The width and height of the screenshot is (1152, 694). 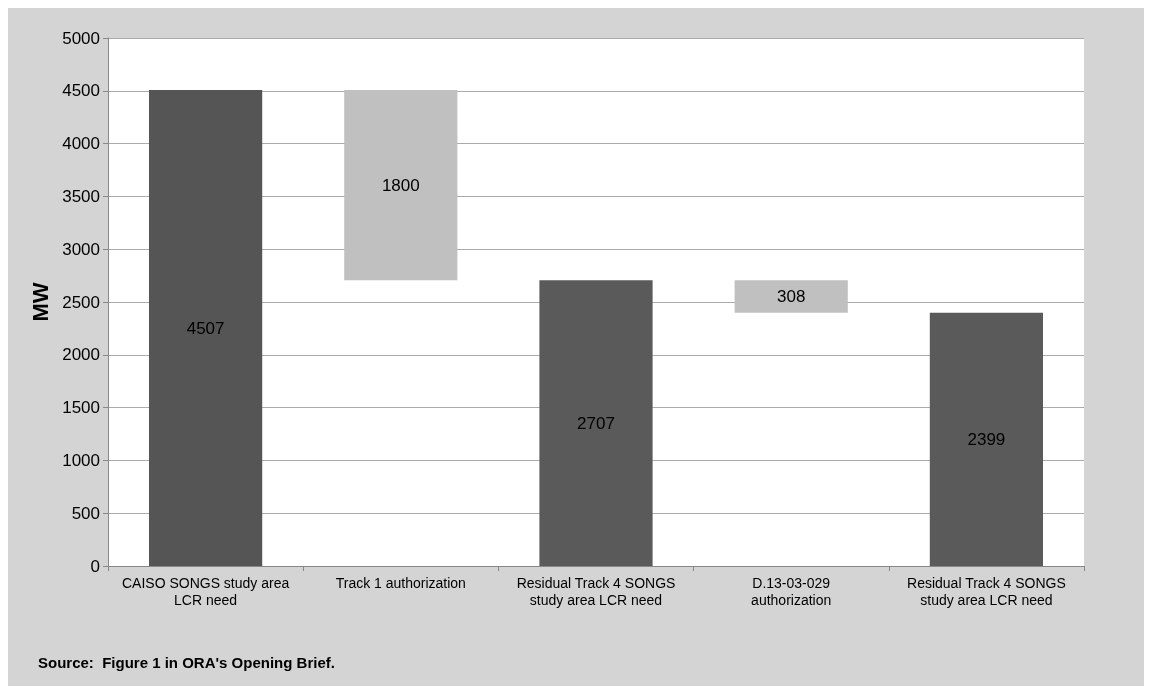 I want to click on y-axis-title: MW, so click(x=40, y=302).